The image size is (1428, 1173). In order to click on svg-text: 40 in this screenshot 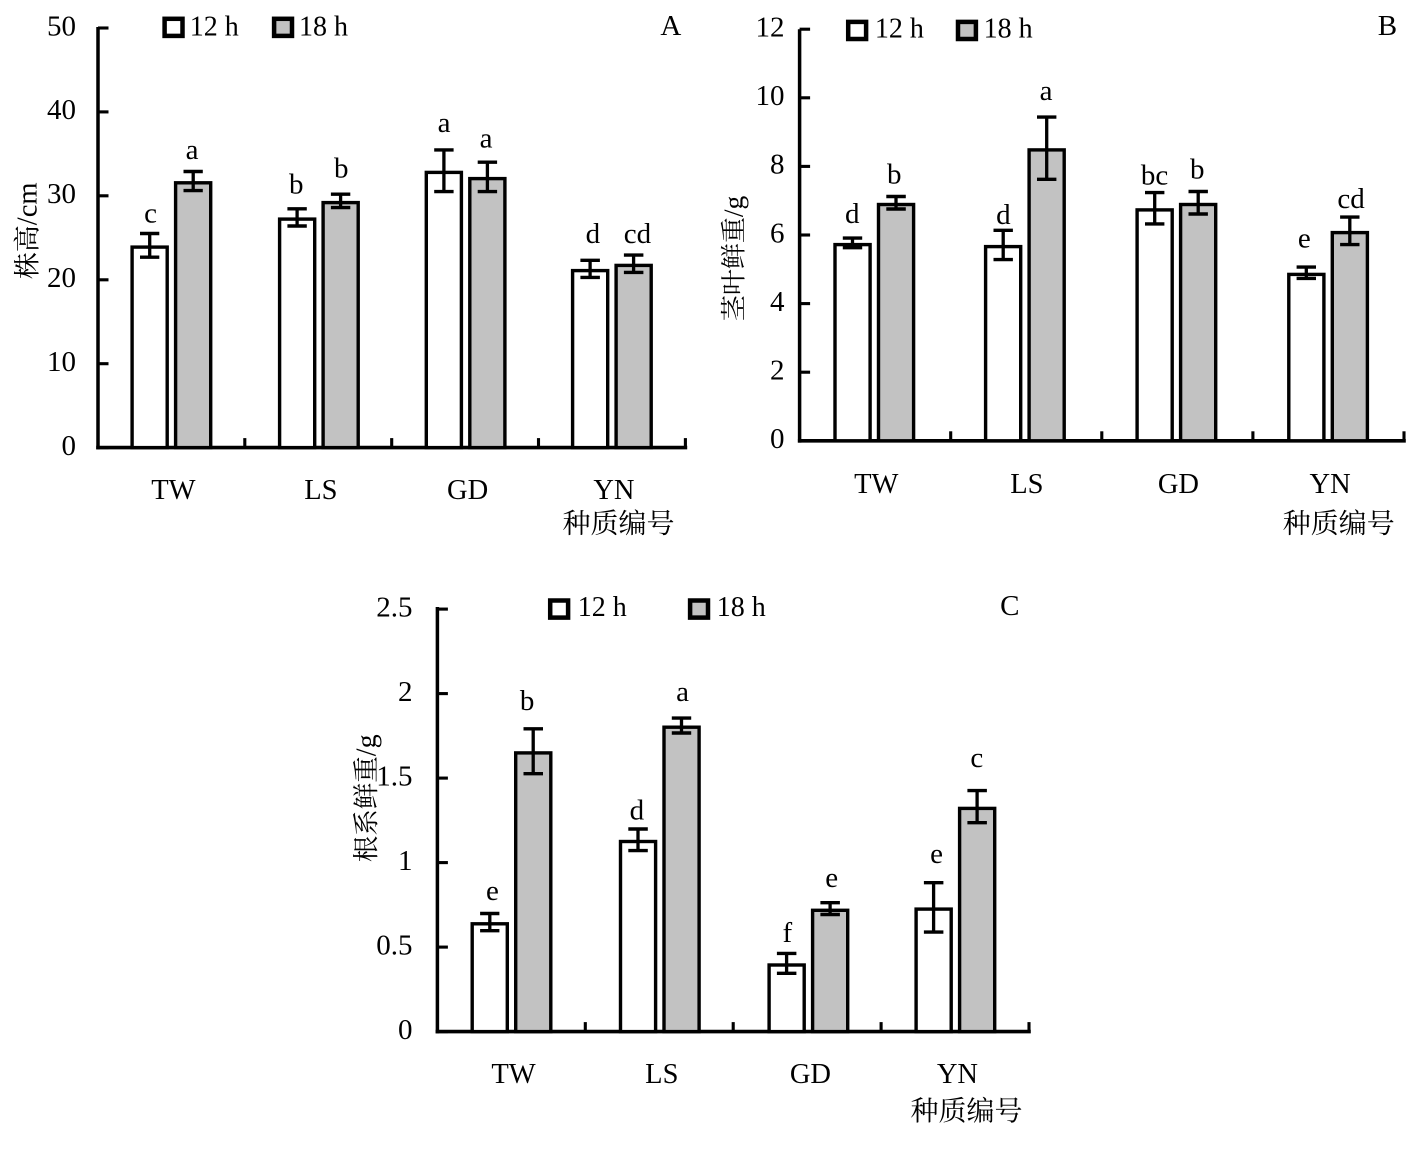, I will do `click(61, 110)`.